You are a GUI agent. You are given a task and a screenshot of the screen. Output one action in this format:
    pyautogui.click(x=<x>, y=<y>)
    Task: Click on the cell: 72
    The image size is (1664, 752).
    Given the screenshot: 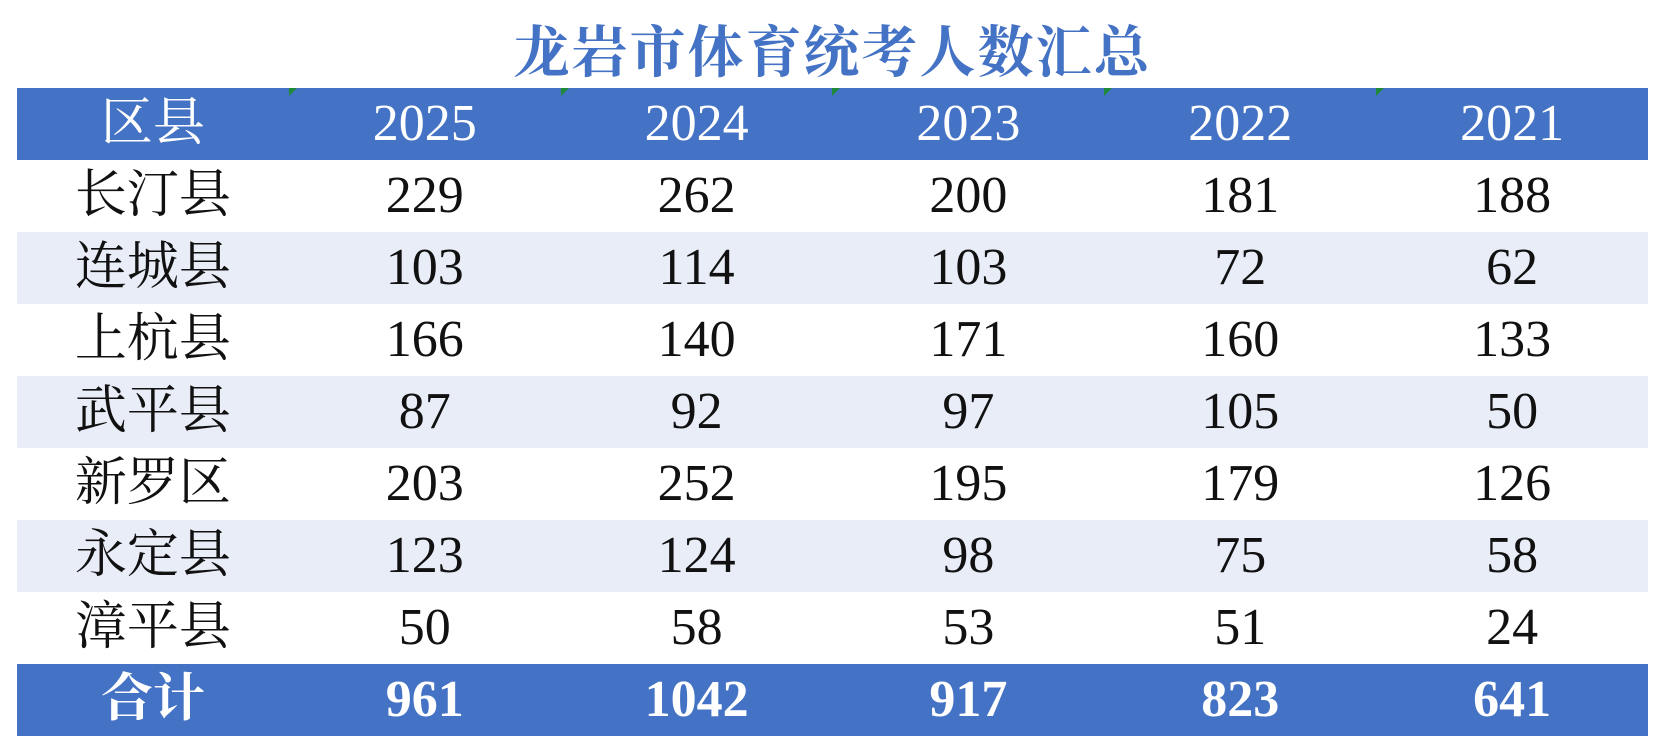 What is the action you would take?
    pyautogui.click(x=1240, y=268)
    